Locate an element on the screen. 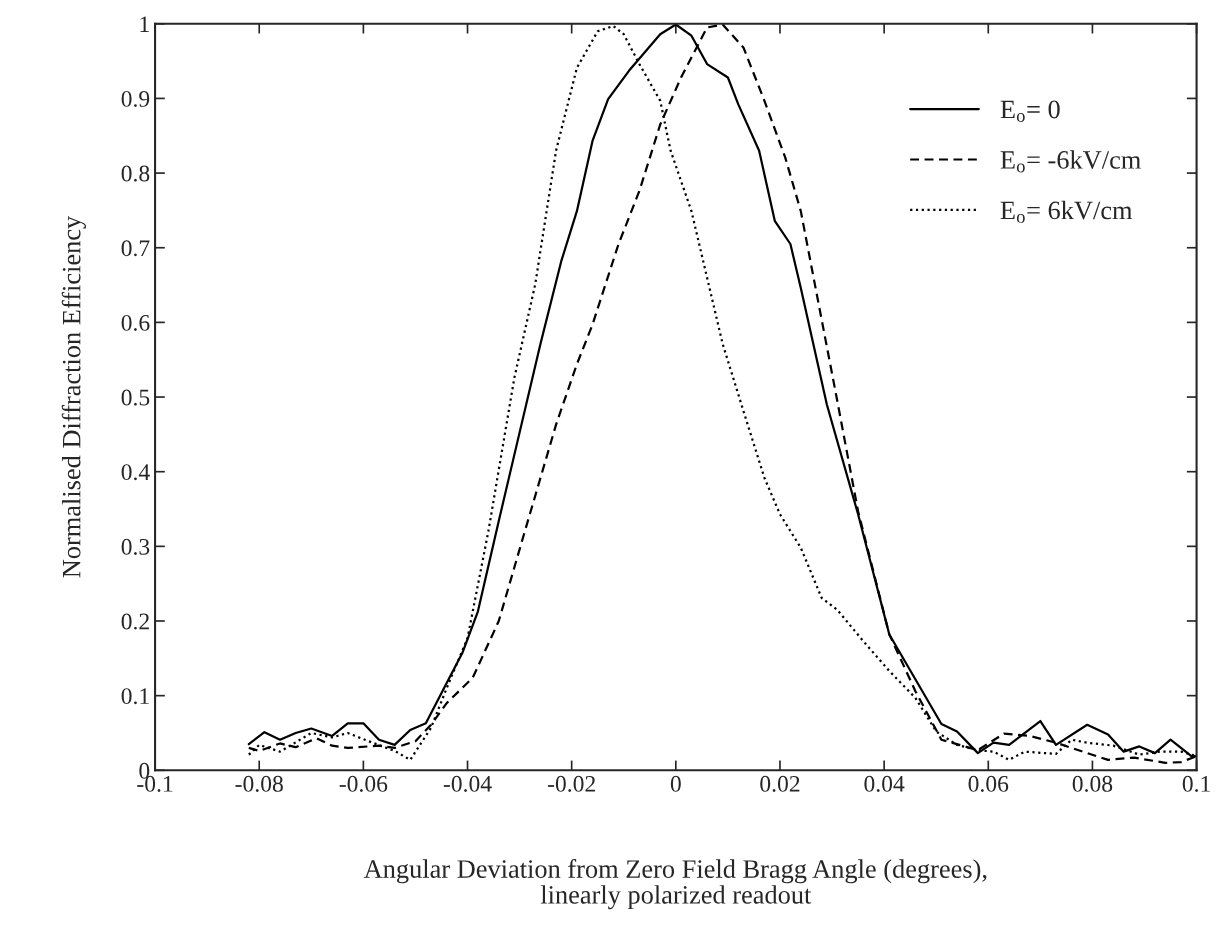 The width and height of the screenshot is (1221, 951). y-tick-label: 0.1 is located at coordinates (135, 696).